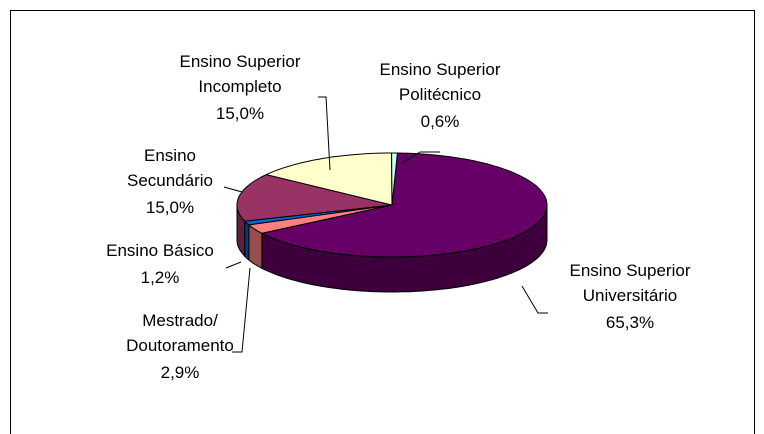 The height and width of the screenshot is (434, 764). I want to click on slice-label: Ensino Superior Incompleto, so click(240, 74).